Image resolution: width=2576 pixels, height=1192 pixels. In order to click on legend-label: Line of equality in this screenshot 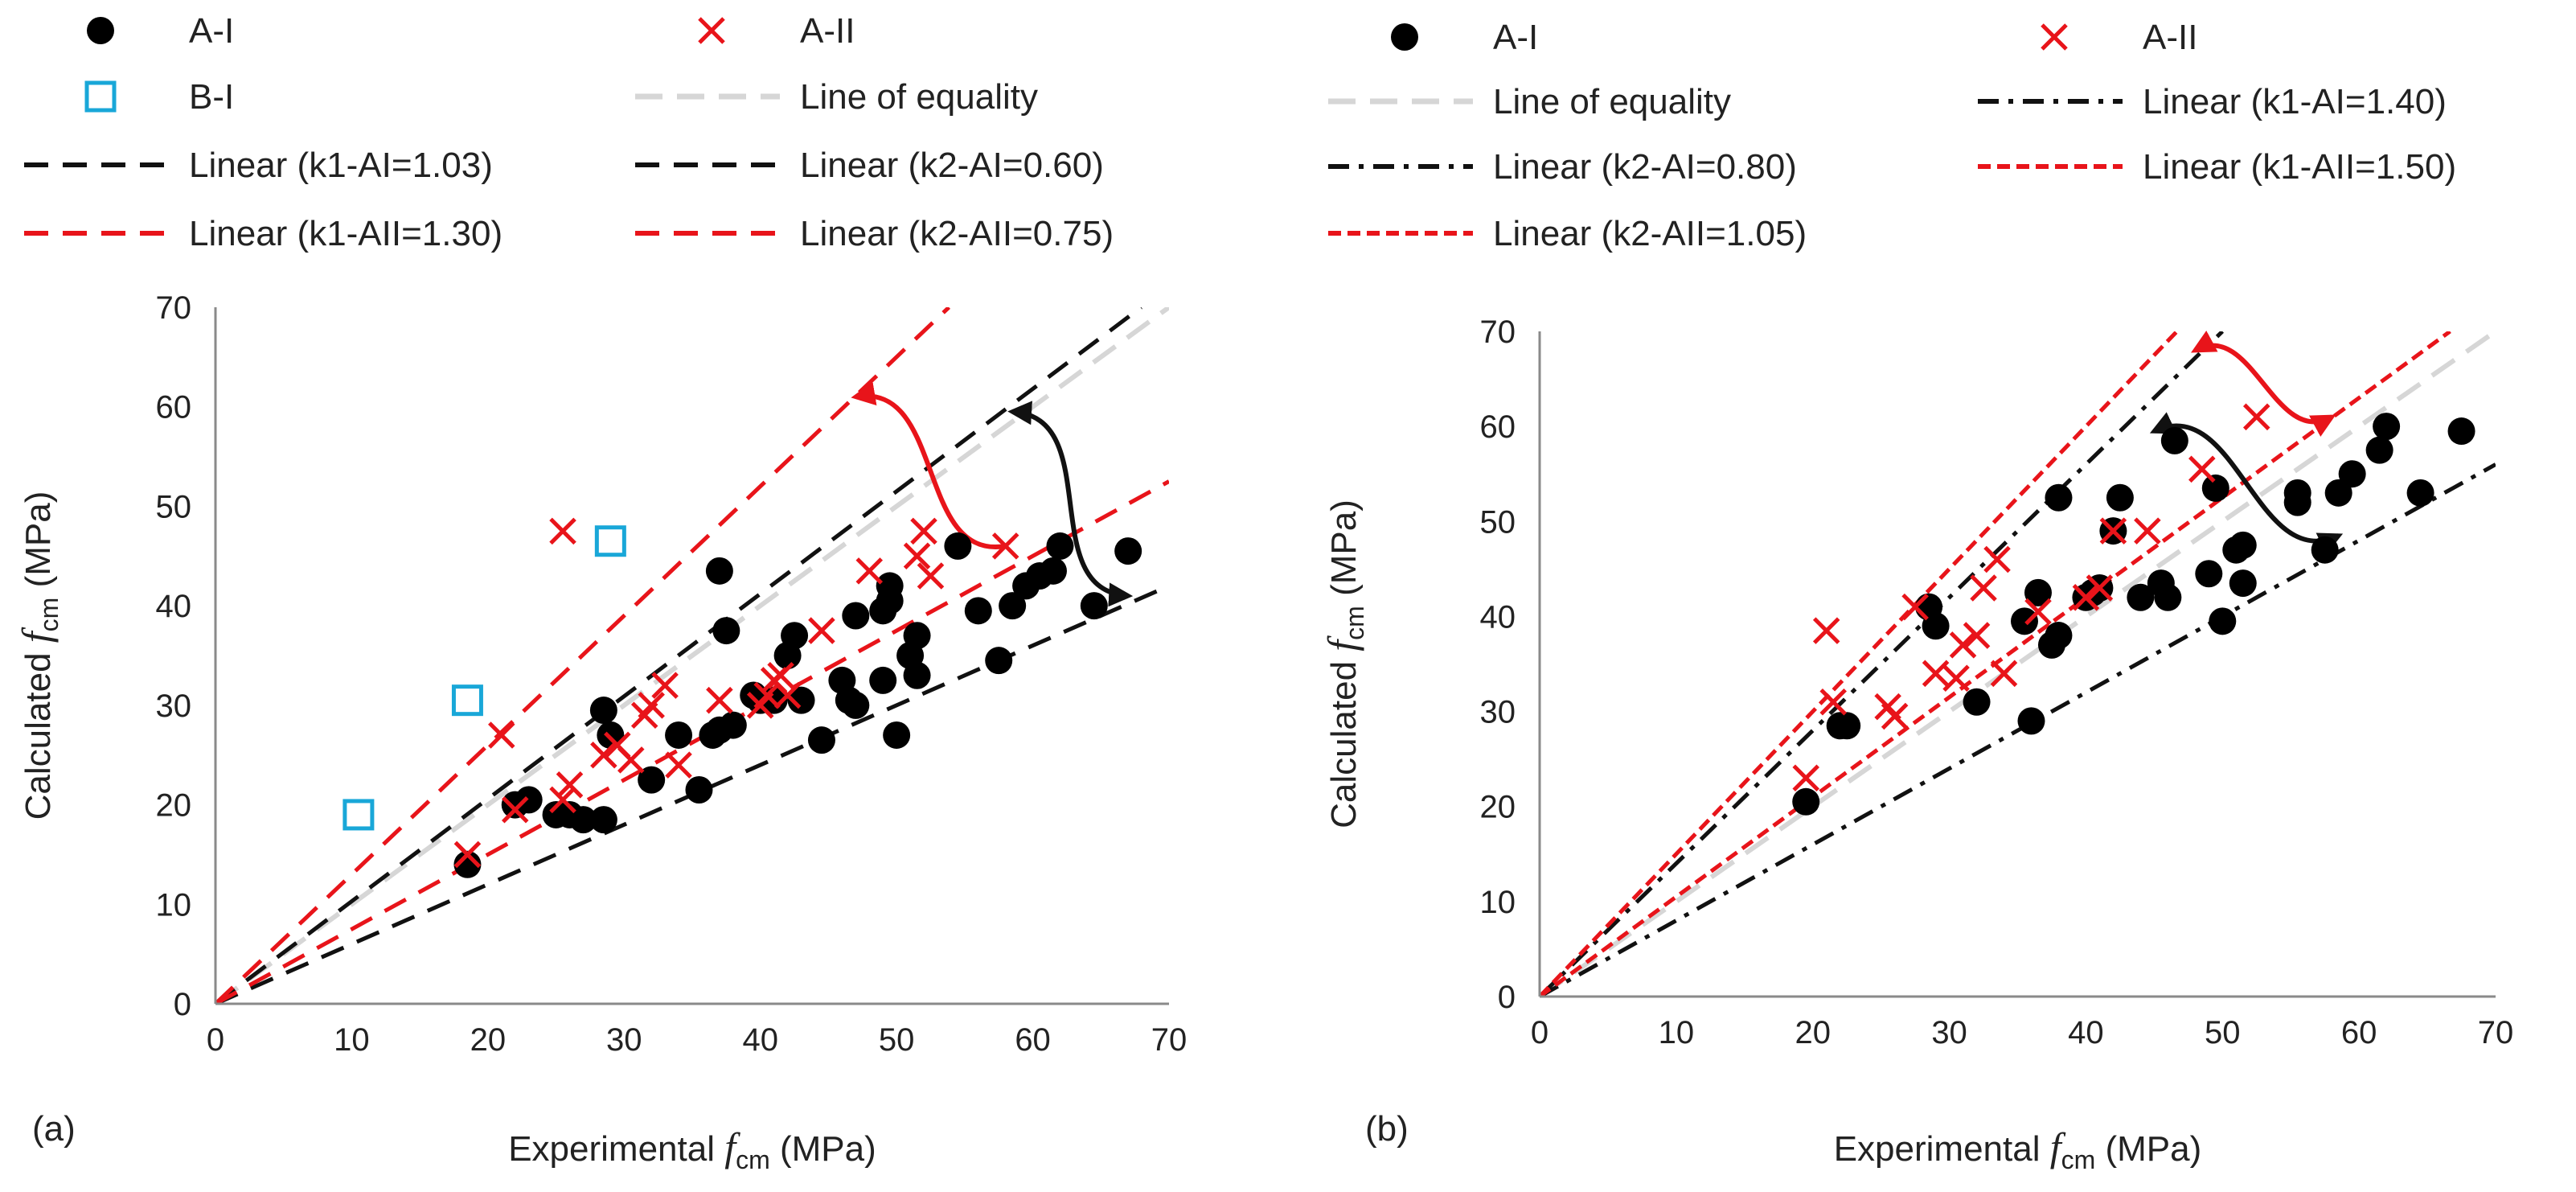, I will do `click(919, 97)`.